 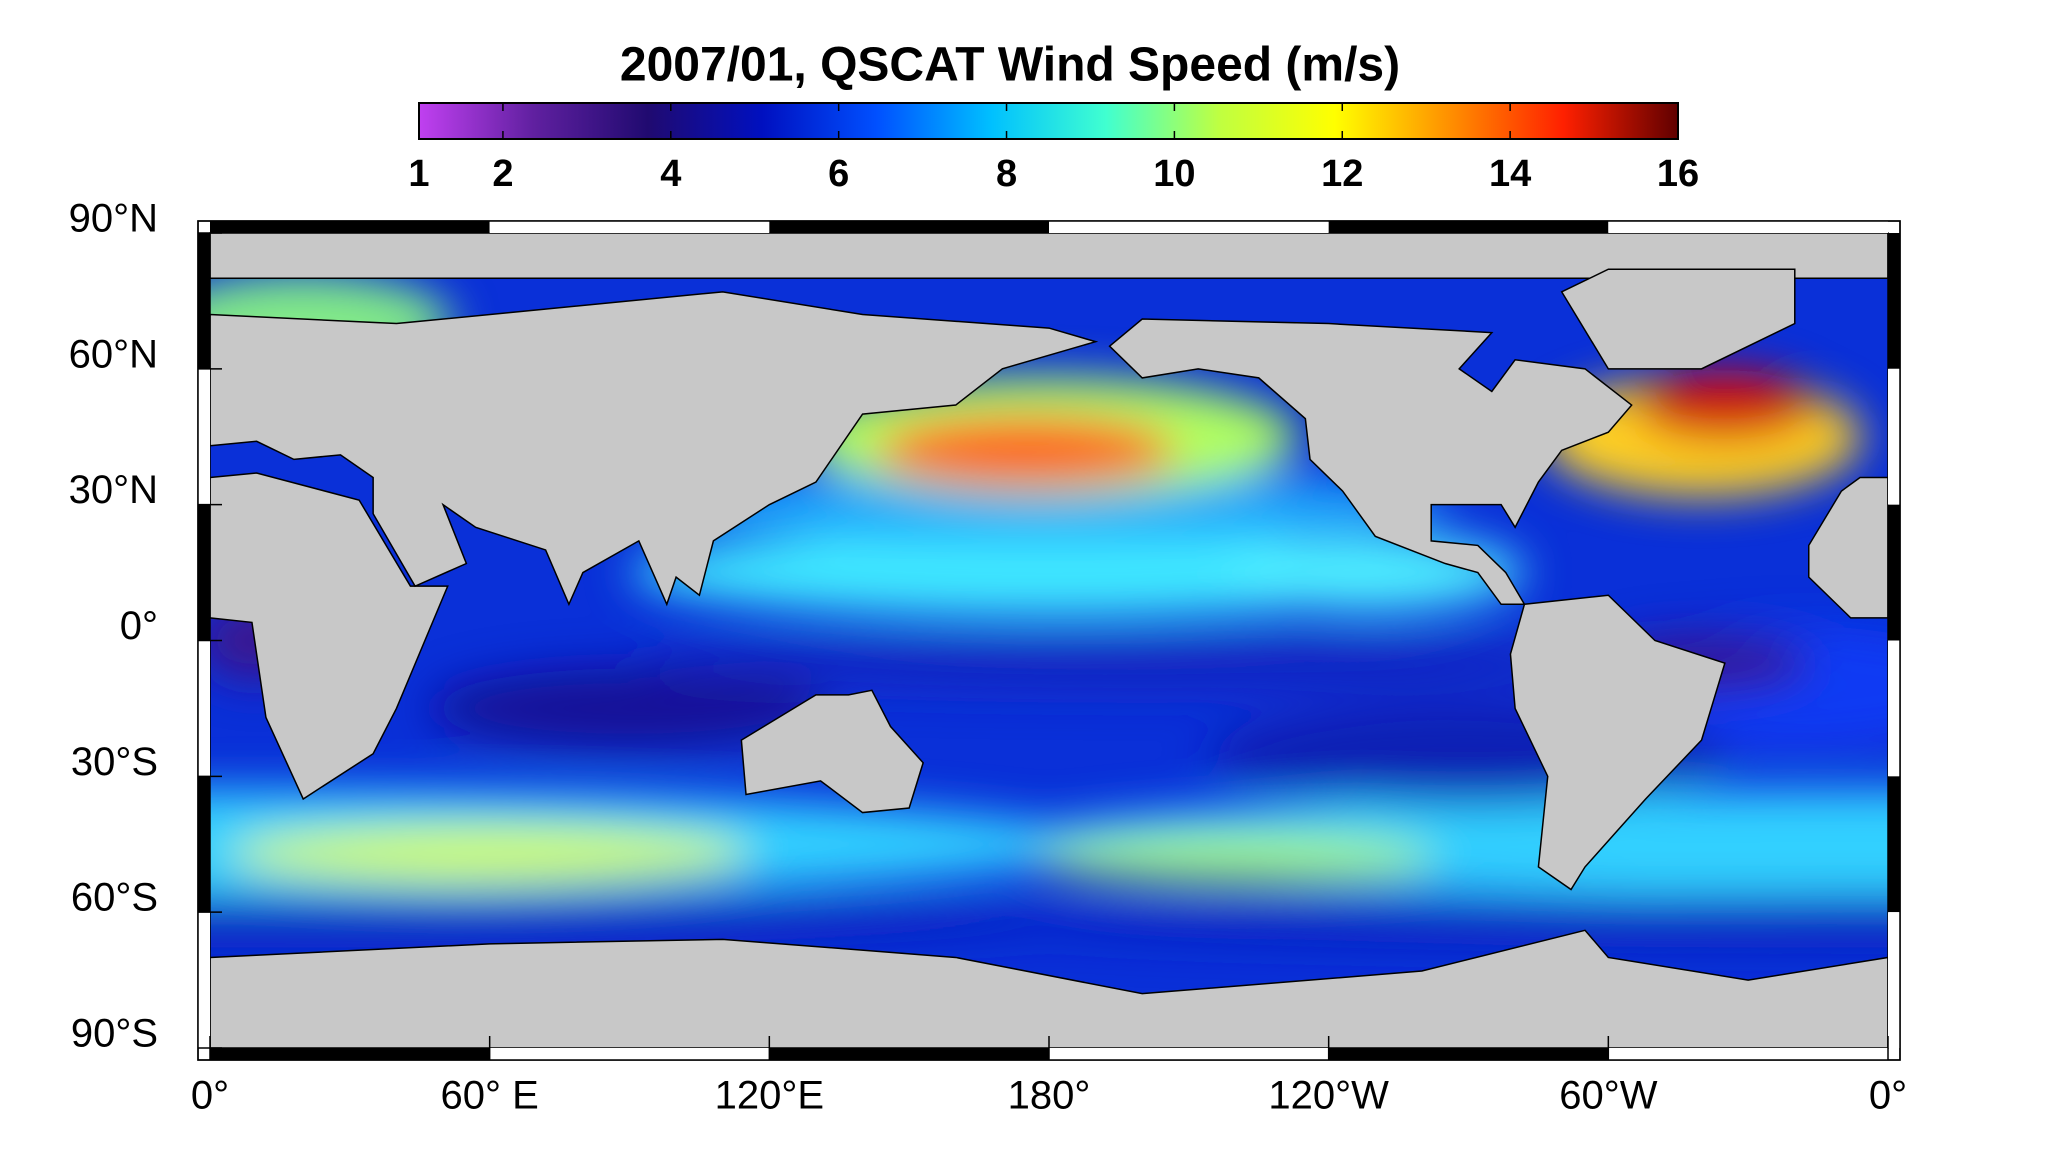 What do you see at coordinates (490, 1096) in the screenshot?
I see `x-tick-label: 60° E` at bounding box center [490, 1096].